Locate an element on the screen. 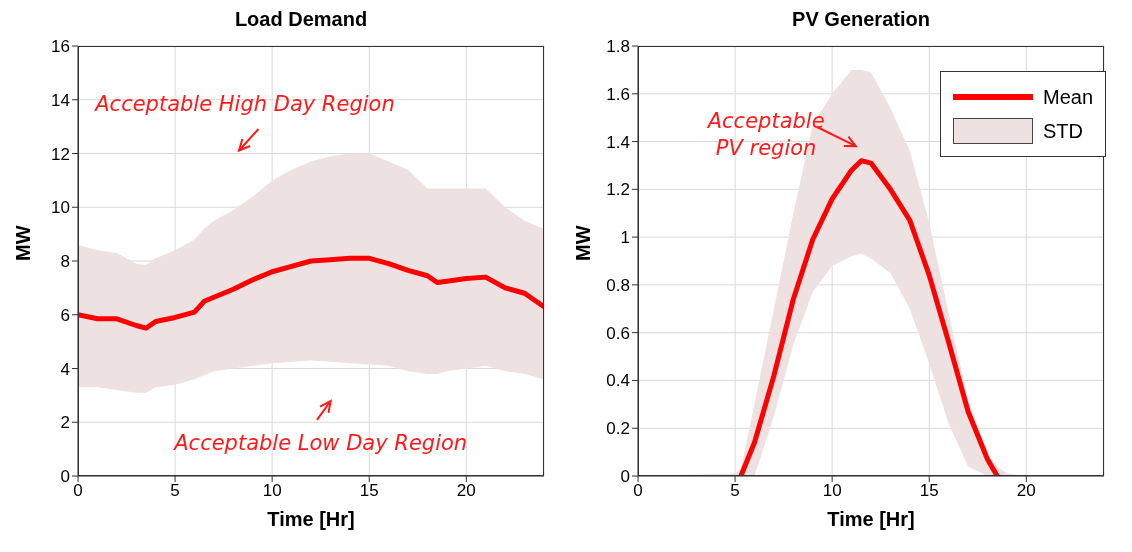 This screenshot has height=552, width=1132. y-tick-label: 1.4 is located at coordinates (618, 142).